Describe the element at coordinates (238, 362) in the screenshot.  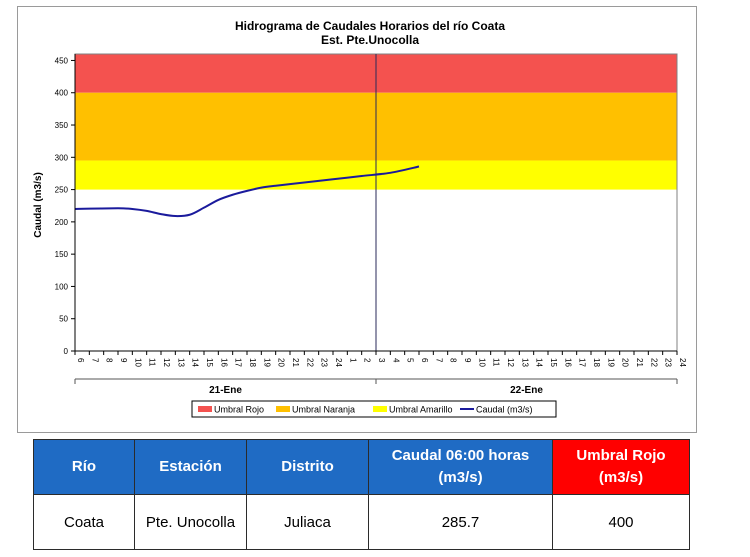
I see `x-tick-label-11: 17` at that location.